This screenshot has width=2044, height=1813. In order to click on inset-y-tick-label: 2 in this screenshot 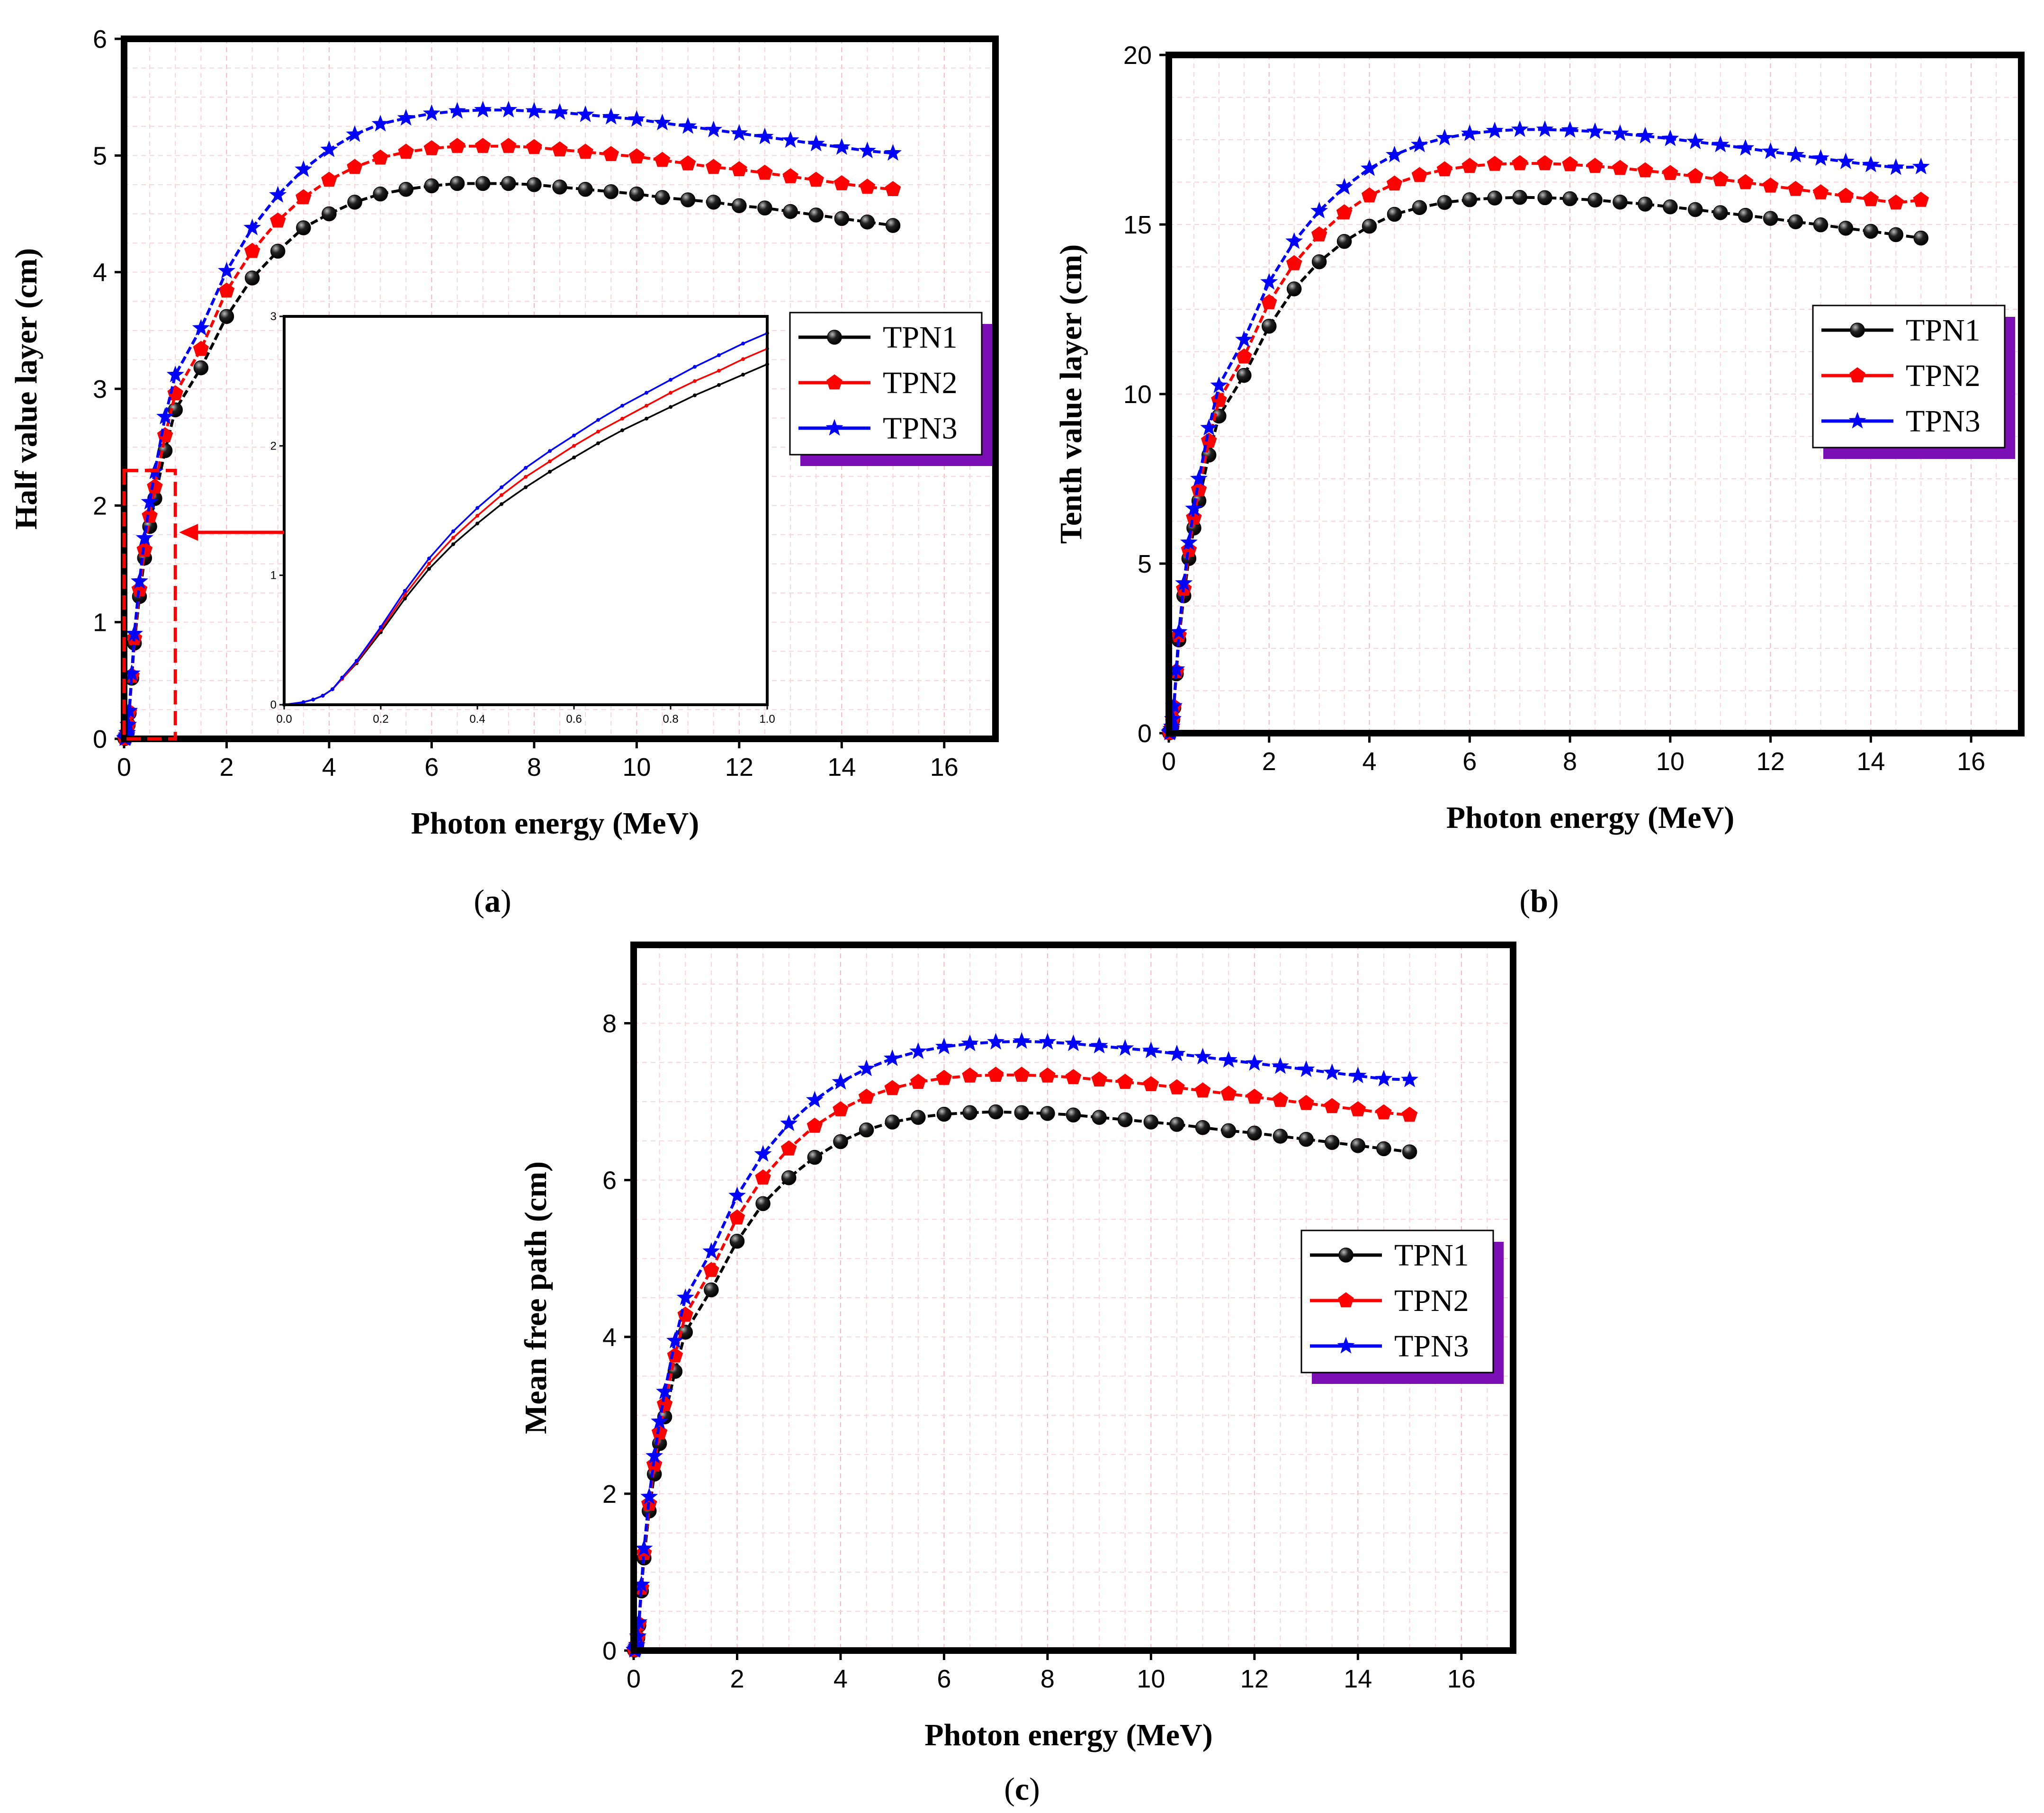, I will do `click(273, 446)`.